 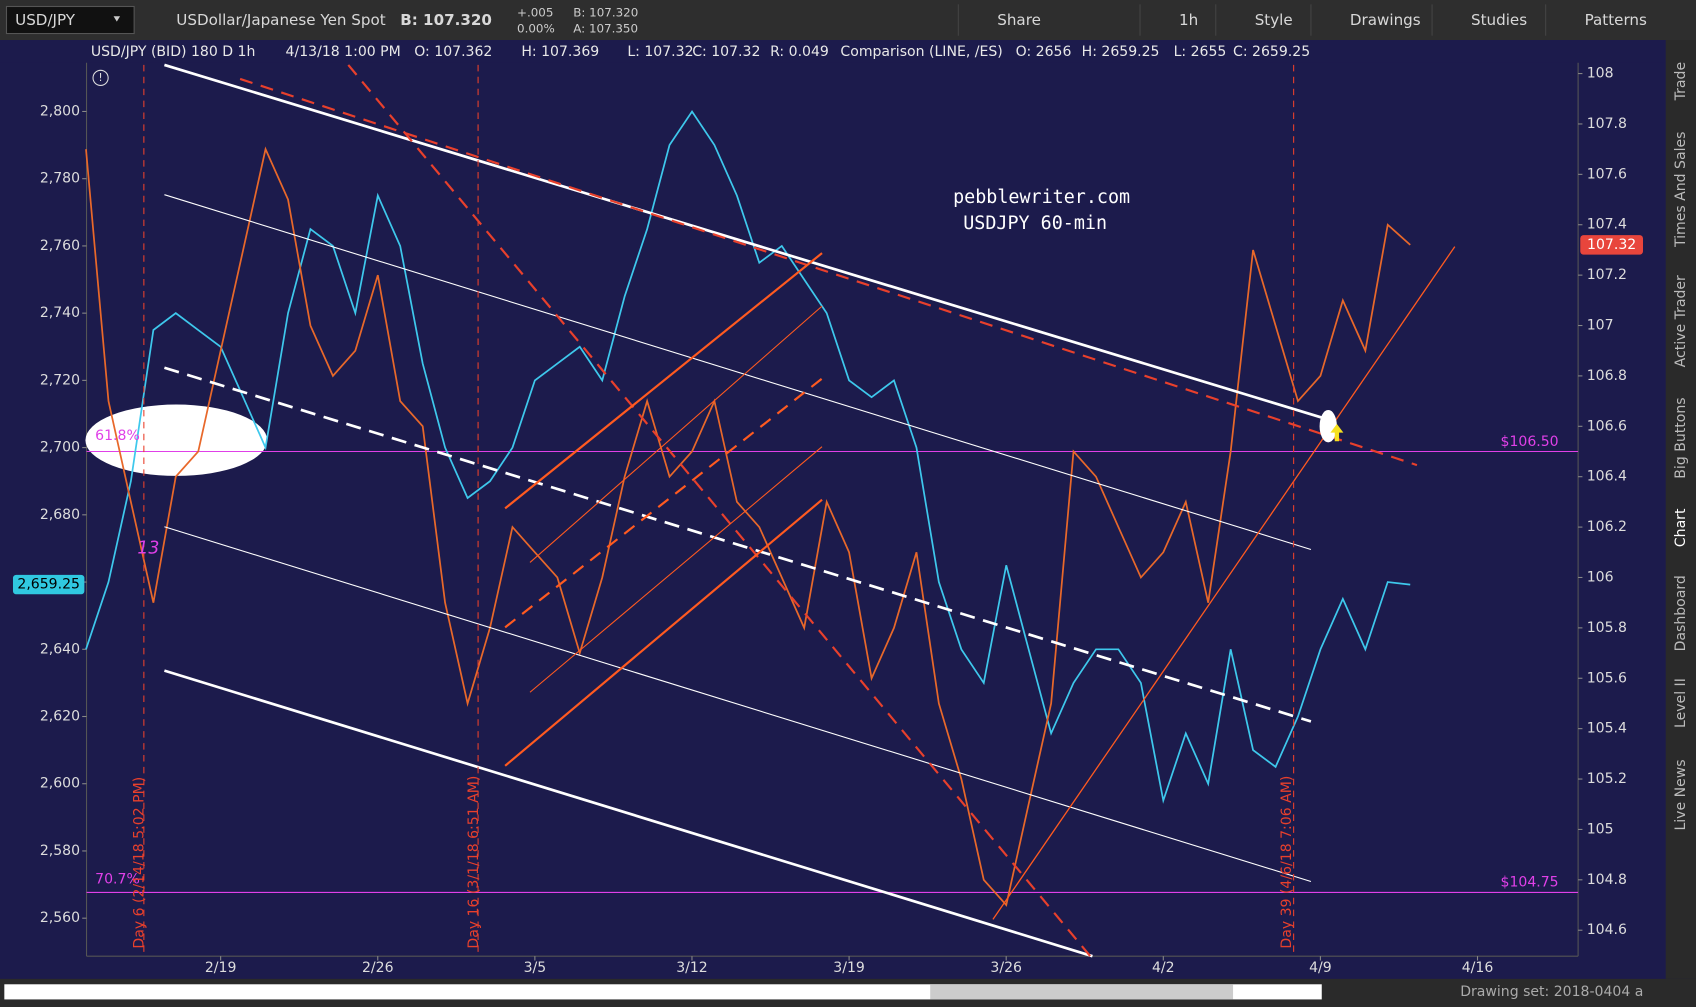 I want to click on toolbar-button: Share, so click(x=1019, y=20).